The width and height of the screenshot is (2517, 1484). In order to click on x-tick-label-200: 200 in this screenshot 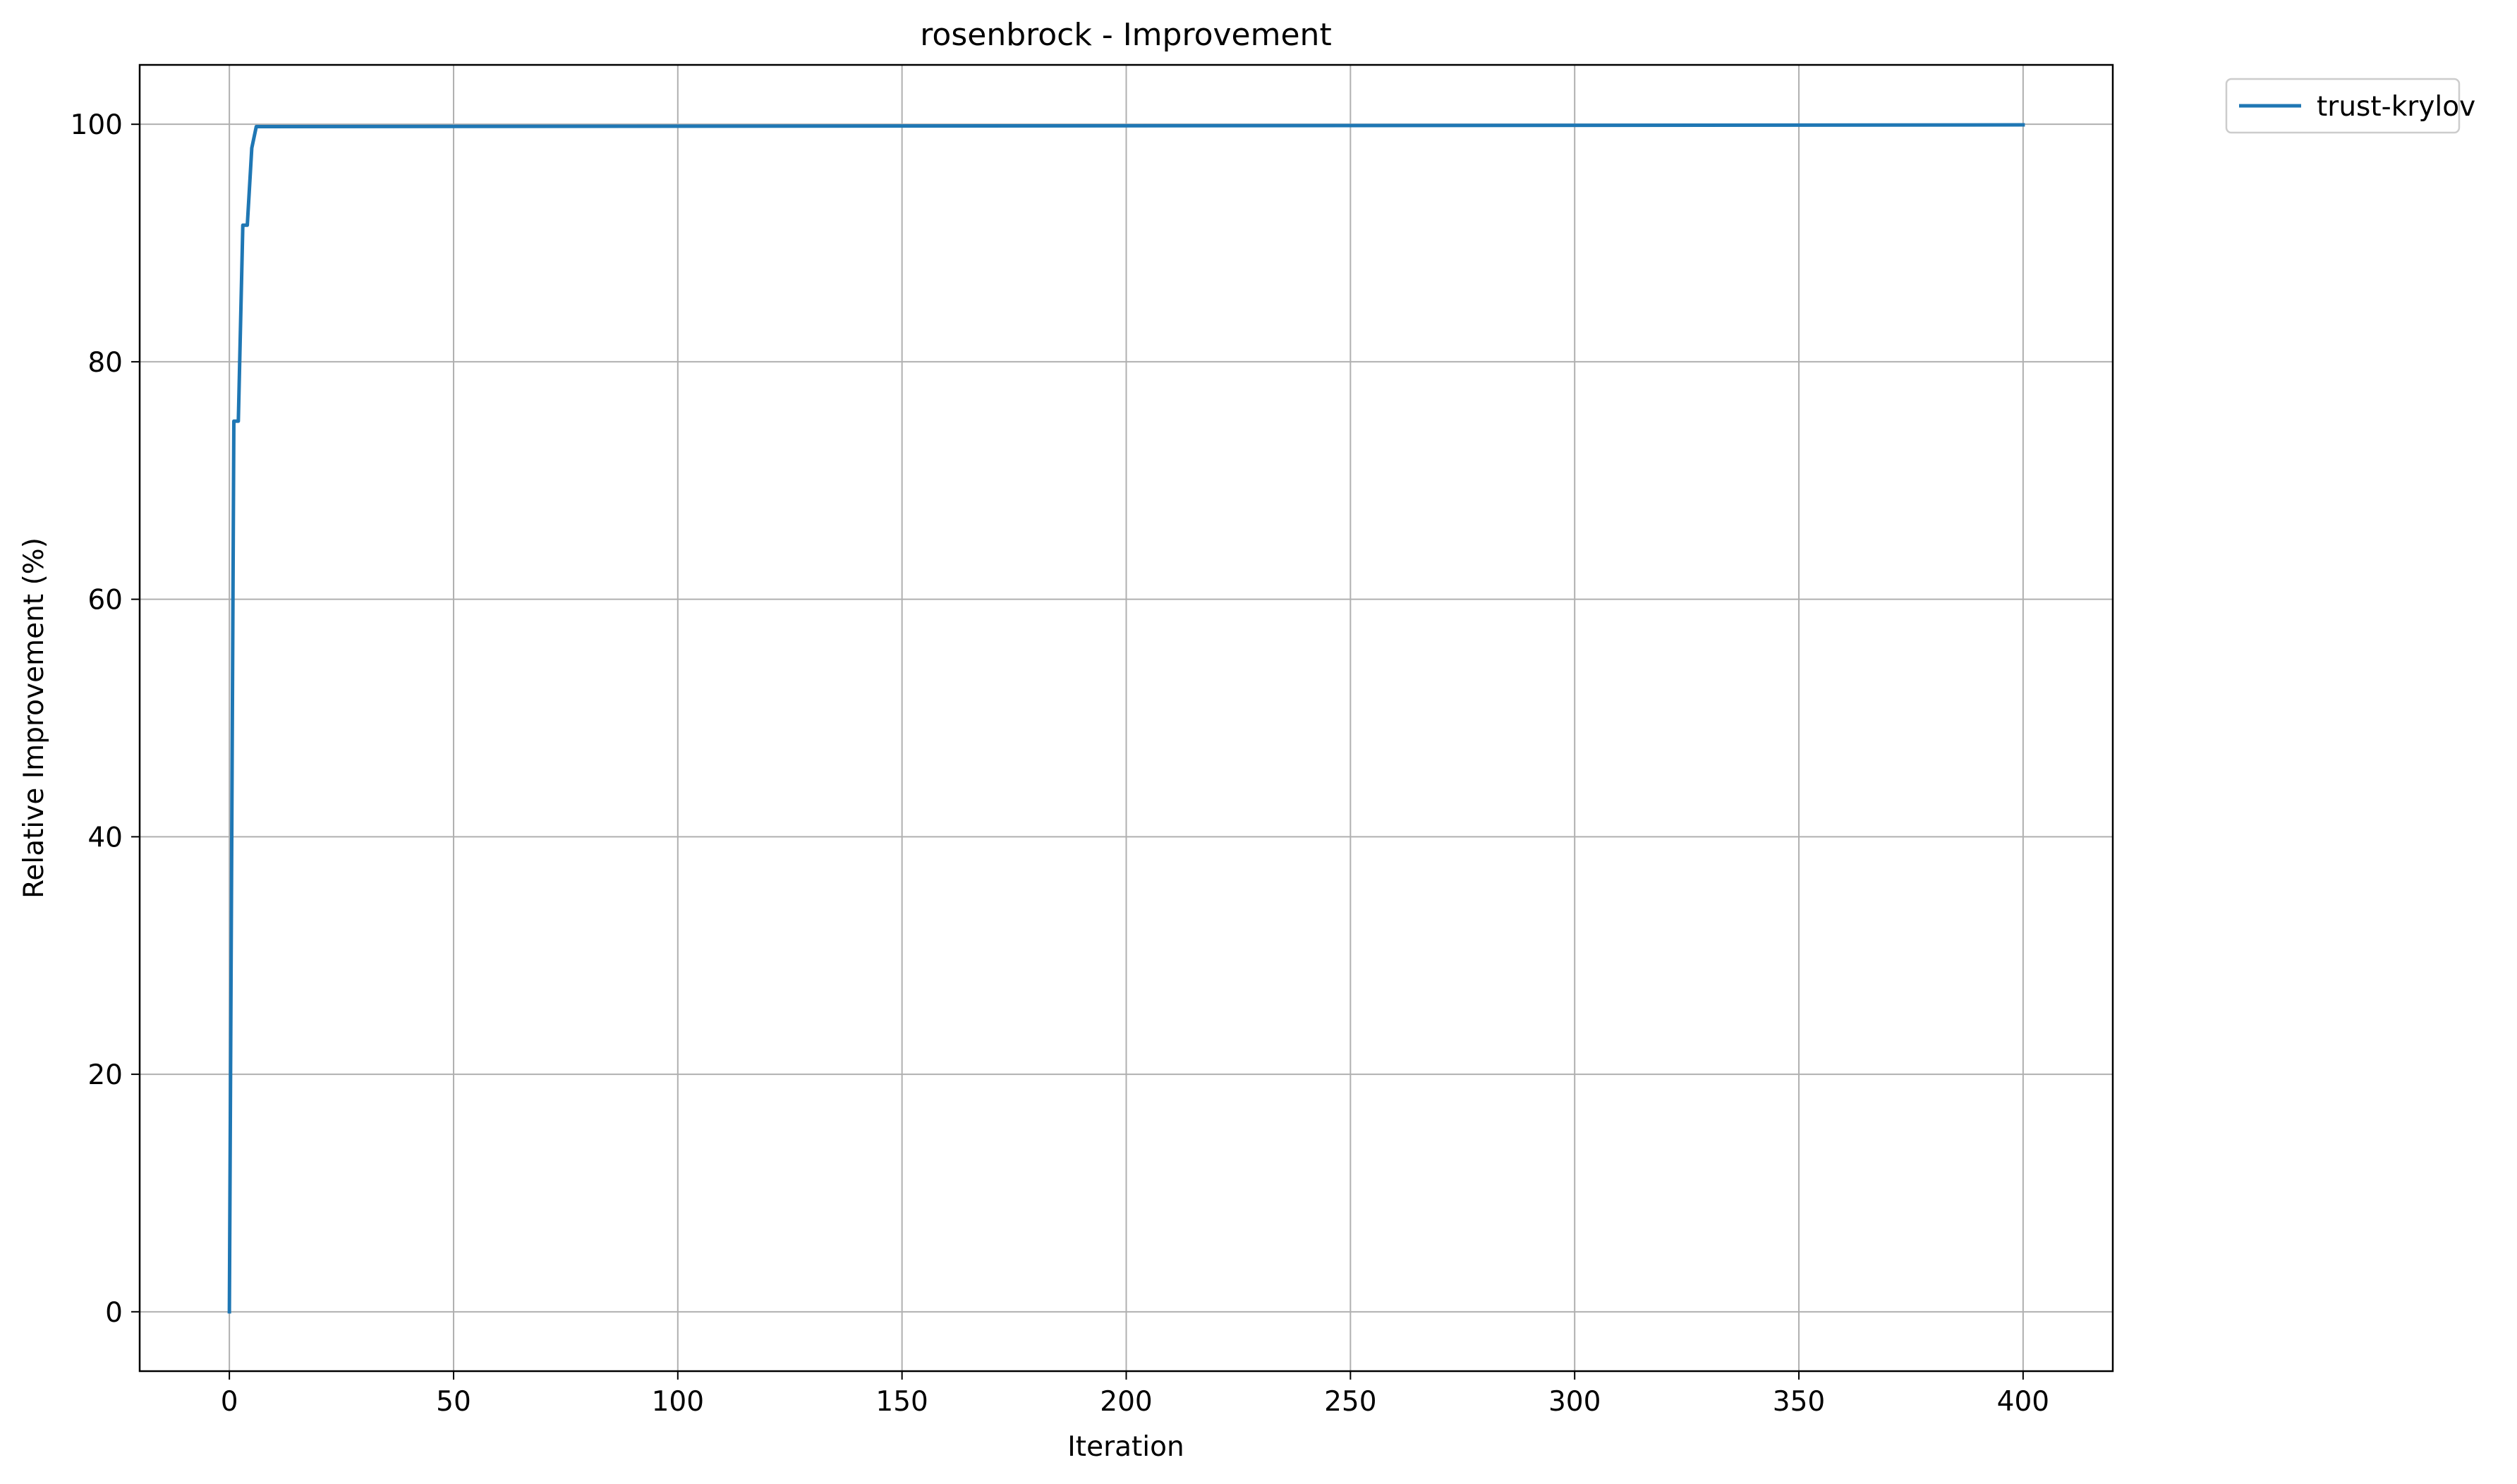, I will do `click(1126, 1402)`.